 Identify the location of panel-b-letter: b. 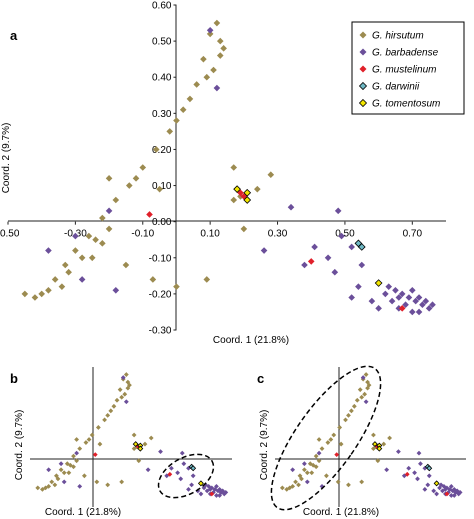
(14, 378).